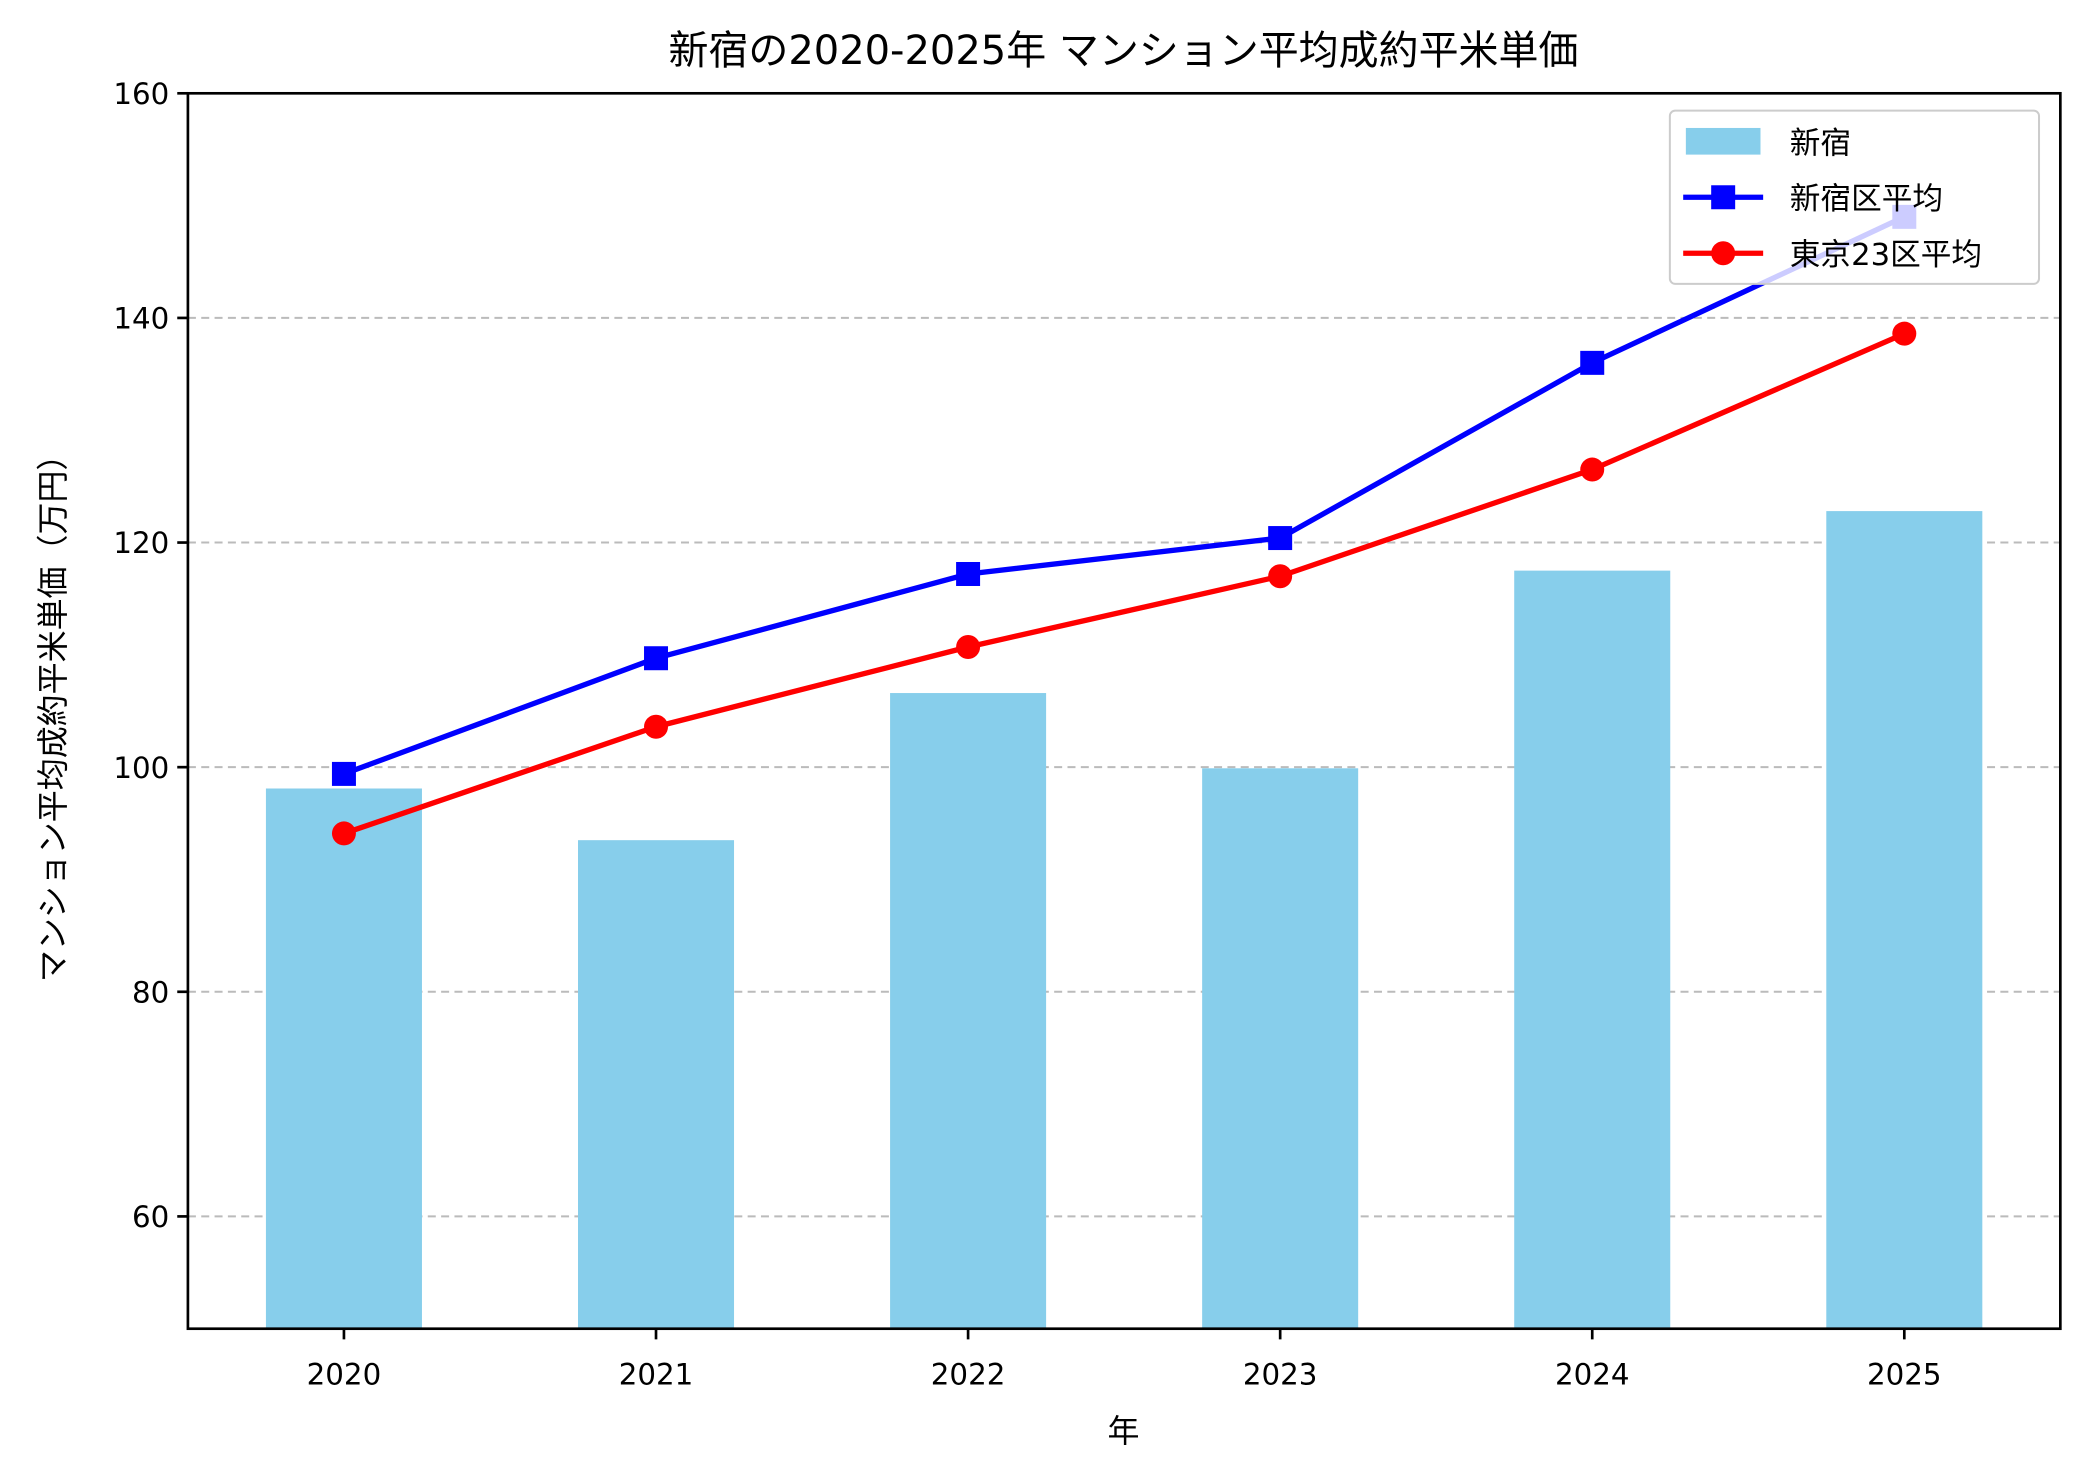 This screenshot has height=1474, width=2079. What do you see at coordinates (141, 94) in the screenshot?
I see `y-tick-label: 160` at bounding box center [141, 94].